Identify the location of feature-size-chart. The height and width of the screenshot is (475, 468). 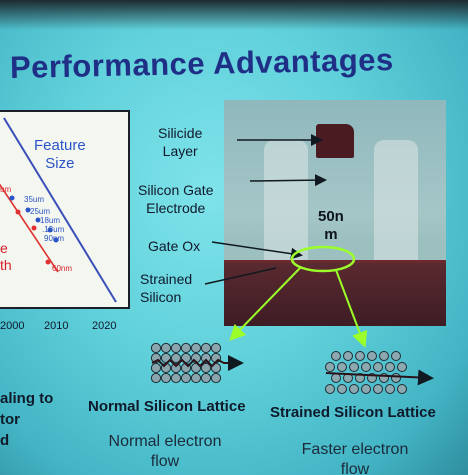
(65, 209).